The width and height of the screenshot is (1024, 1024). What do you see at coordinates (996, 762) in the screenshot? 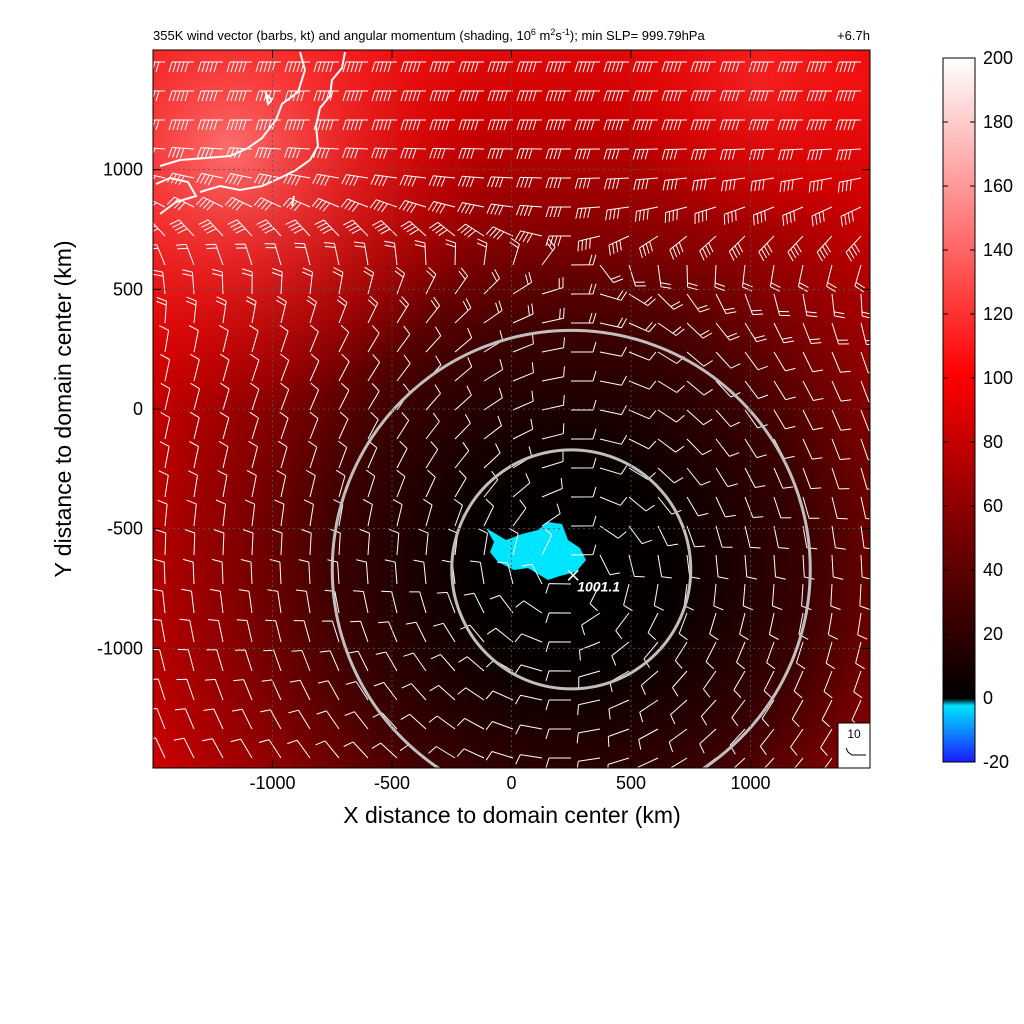
I see `colorbar-tick-label: -20` at bounding box center [996, 762].